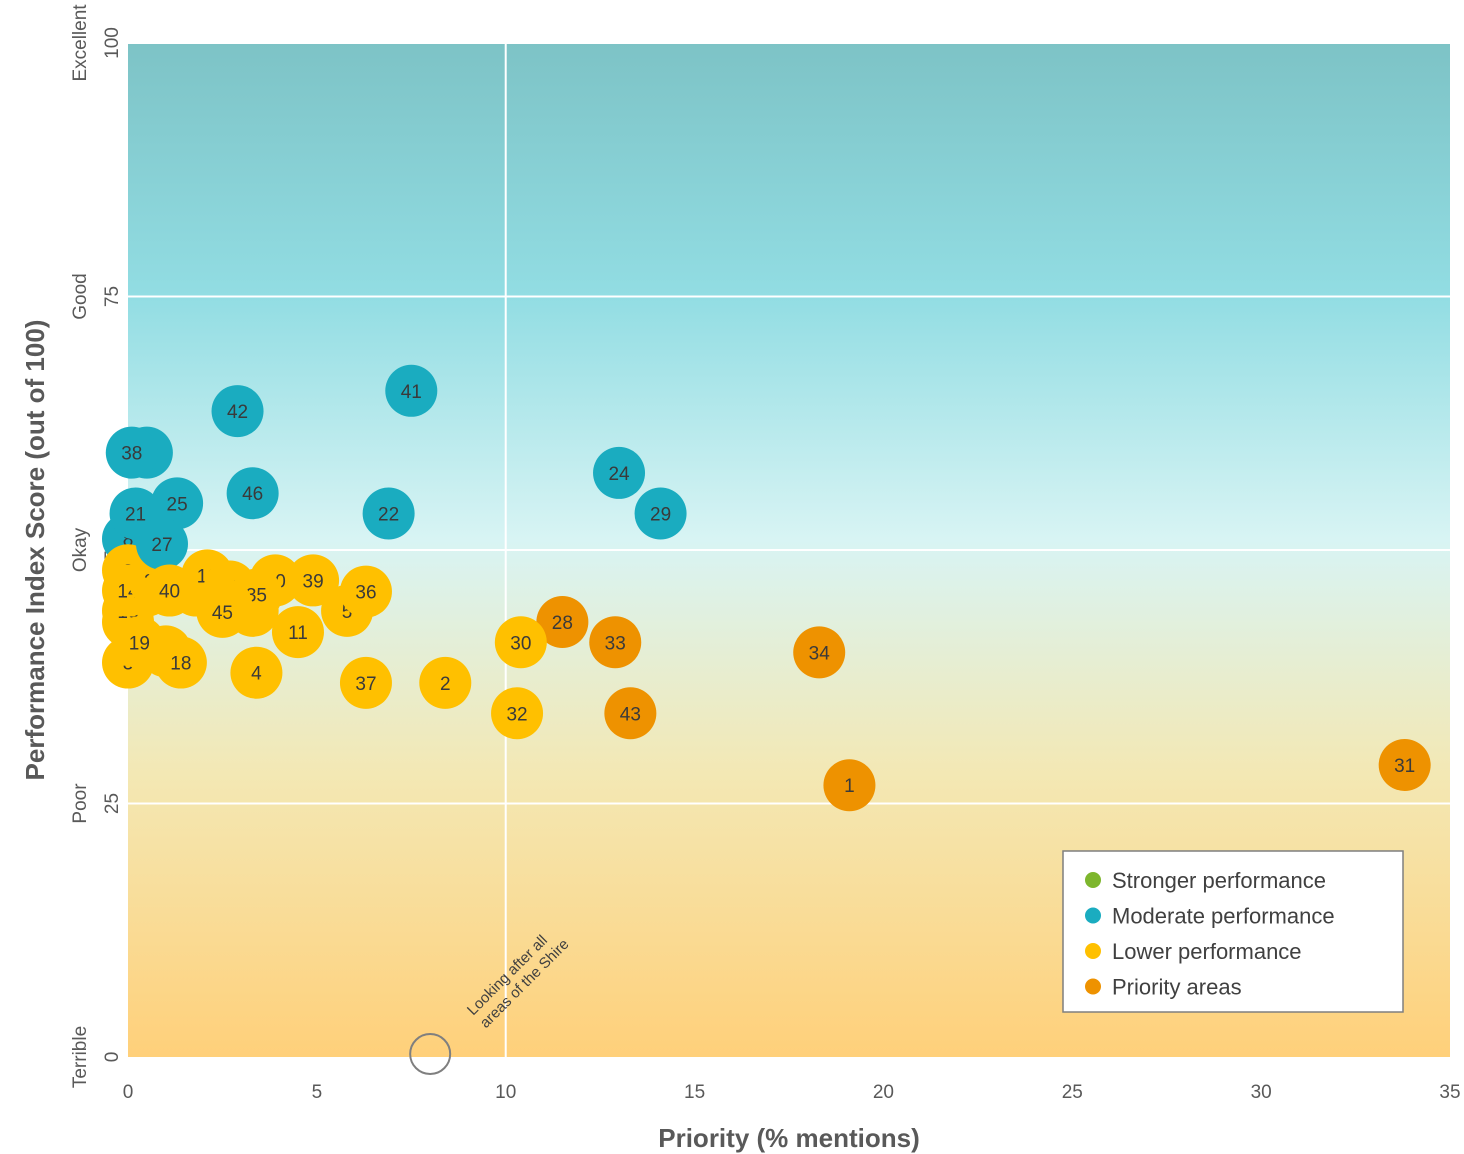 The width and height of the screenshot is (1464, 1154). I want to click on x-tick-label: 20, so click(883, 1092).